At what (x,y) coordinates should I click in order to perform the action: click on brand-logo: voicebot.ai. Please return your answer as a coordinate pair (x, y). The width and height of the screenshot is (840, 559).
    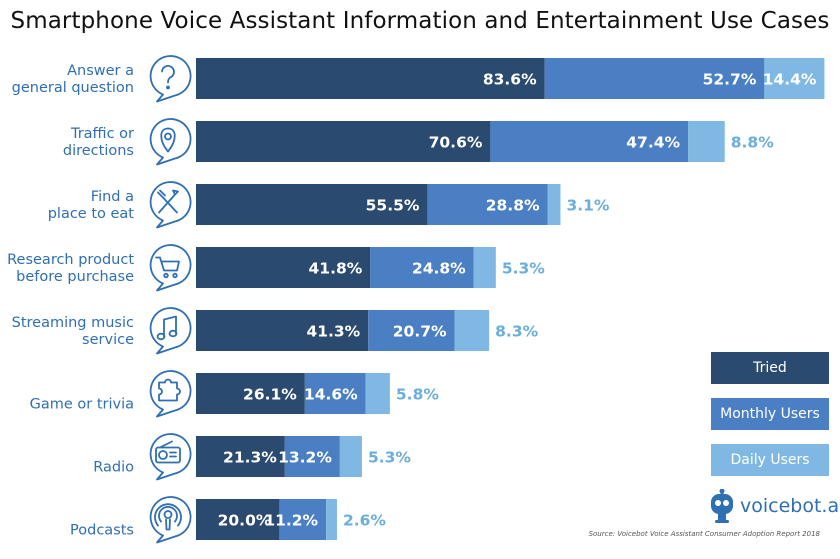
    Looking at the image, I should click on (774, 506).